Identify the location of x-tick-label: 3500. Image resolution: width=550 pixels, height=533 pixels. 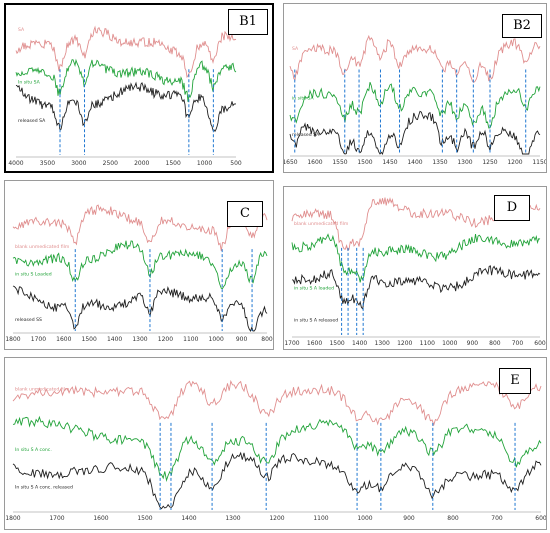
(47, 163).